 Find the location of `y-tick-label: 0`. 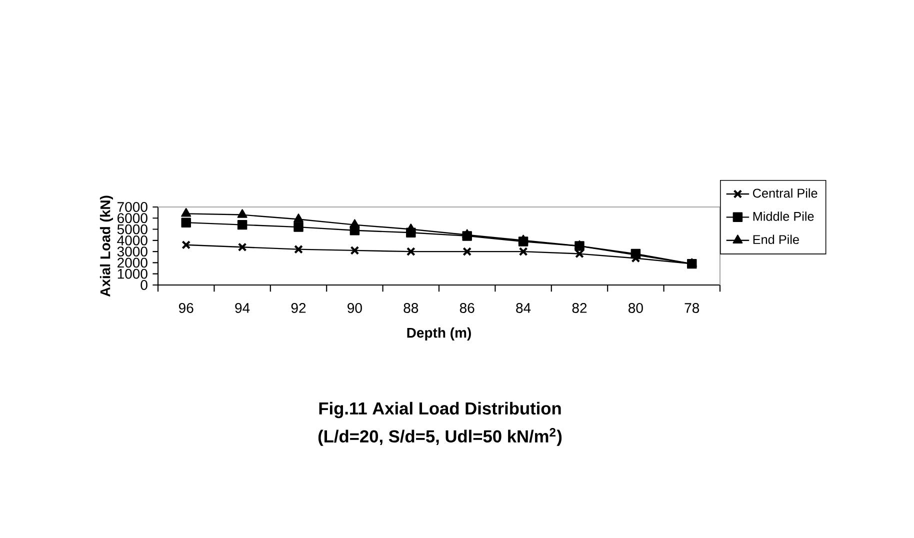

y-tick-label: 0 is located at coordinates (144, 285).